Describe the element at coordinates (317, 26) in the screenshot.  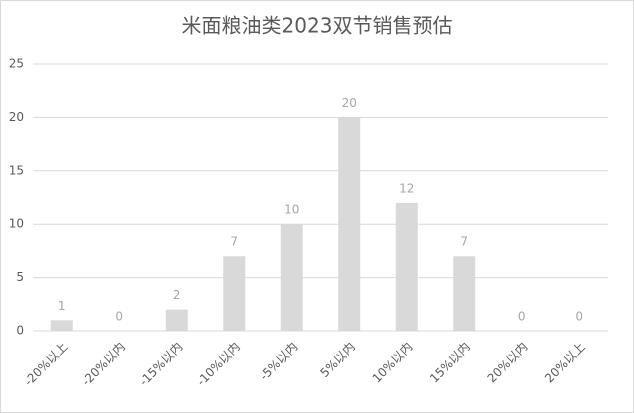
I see `chart-title: 米面粮油类2023双节销售预估` at that location.